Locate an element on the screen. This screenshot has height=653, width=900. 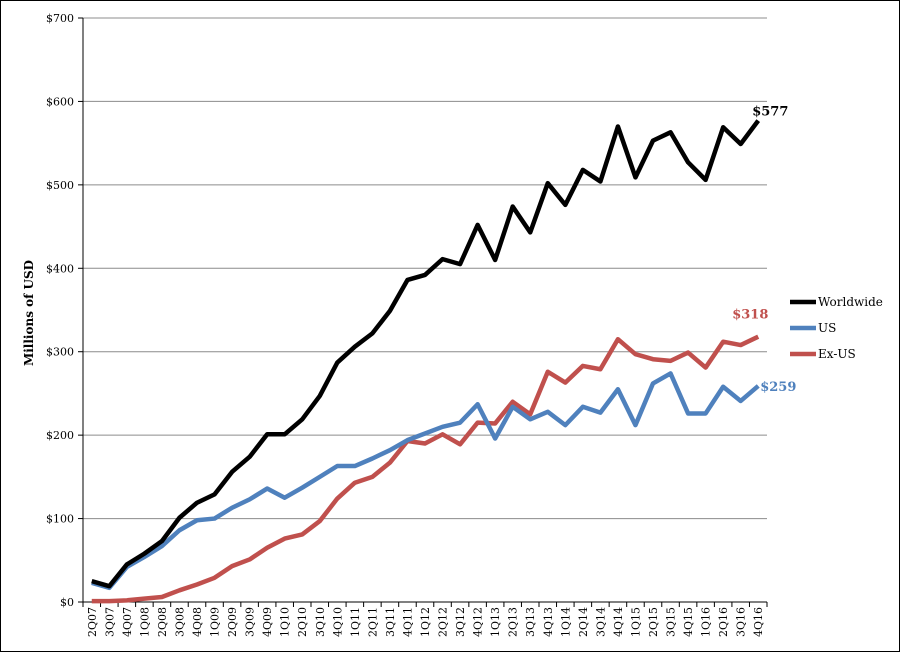
x-tick-label: 4Q08 is located at coordinates (197, 622).